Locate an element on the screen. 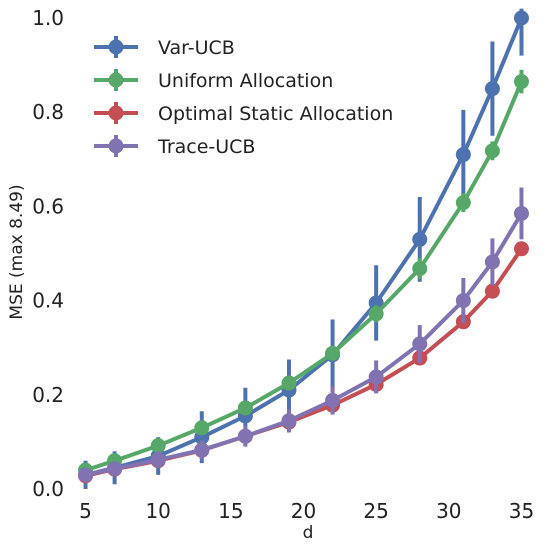  legend-item: Uniform Allocation is located at coordinates (213, 80).